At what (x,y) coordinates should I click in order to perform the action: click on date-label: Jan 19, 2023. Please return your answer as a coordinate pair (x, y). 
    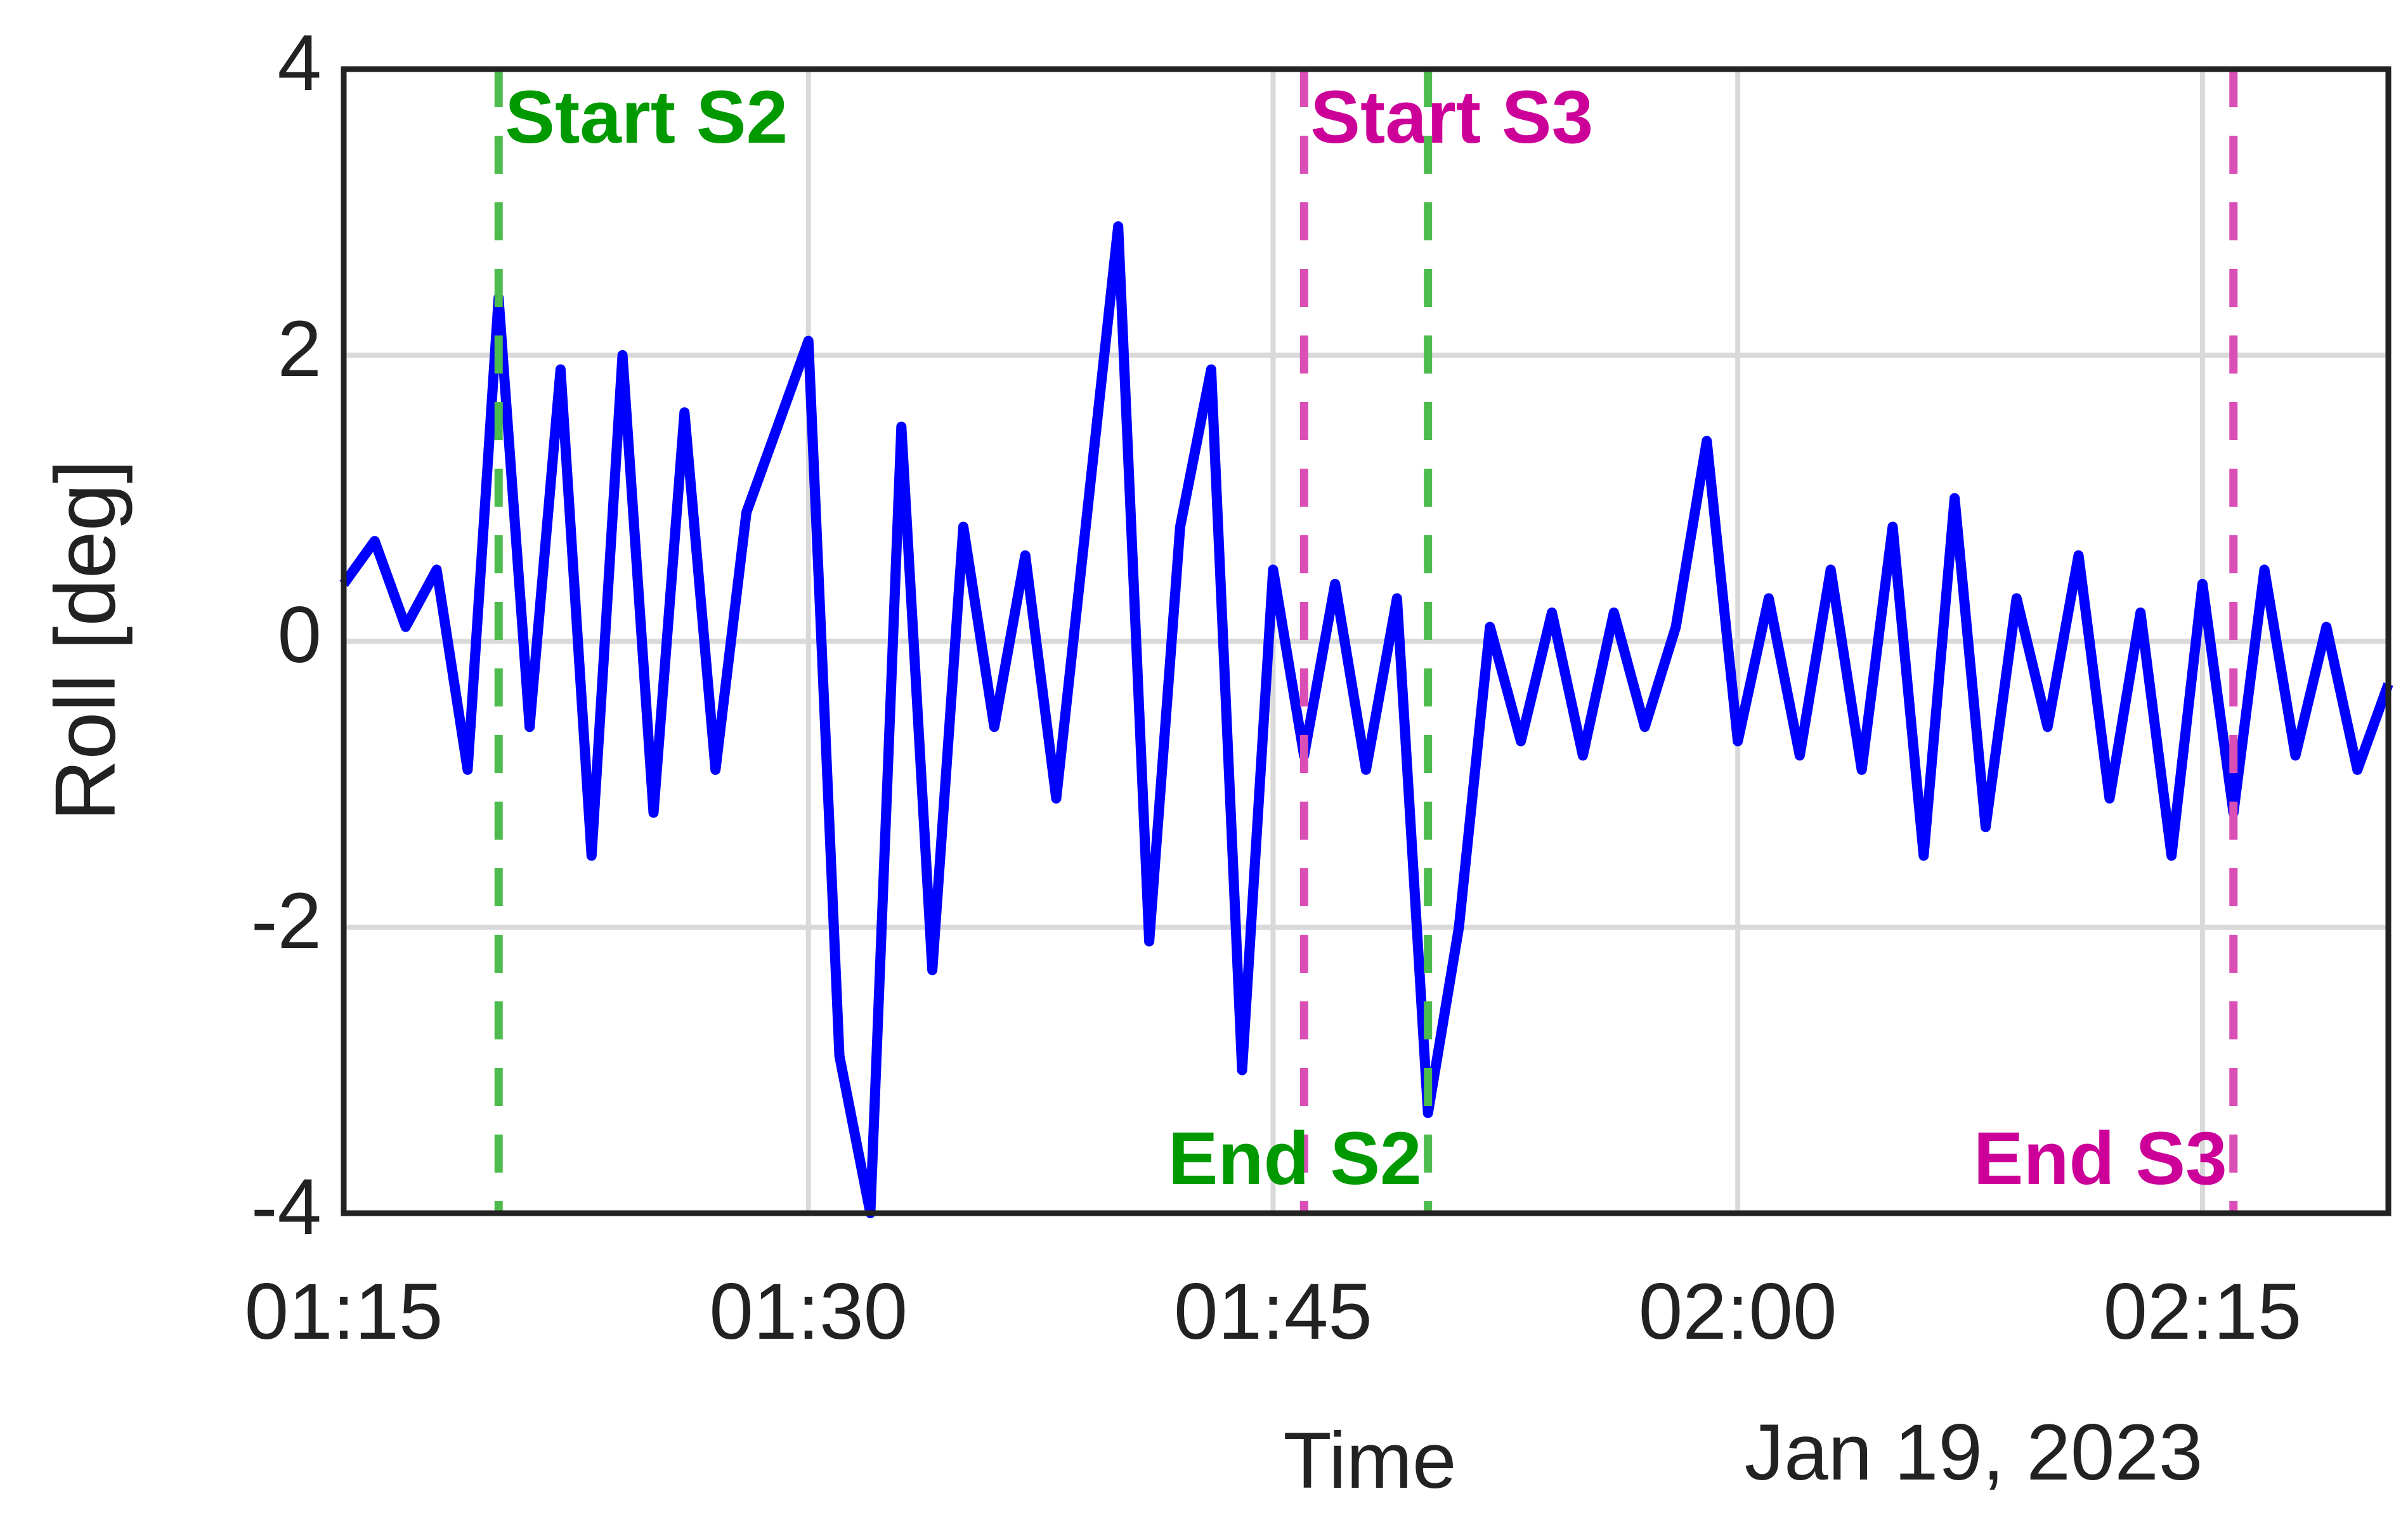
    Looking at the image, I should click on (1974, 1453).